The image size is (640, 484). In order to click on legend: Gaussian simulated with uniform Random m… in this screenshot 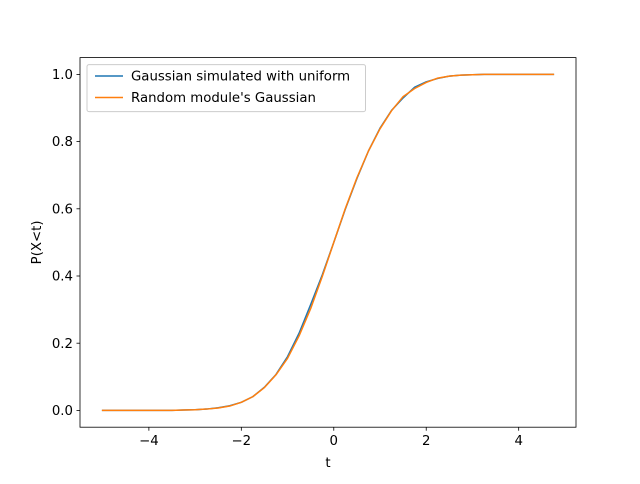, I will do `click(226, 88)`.